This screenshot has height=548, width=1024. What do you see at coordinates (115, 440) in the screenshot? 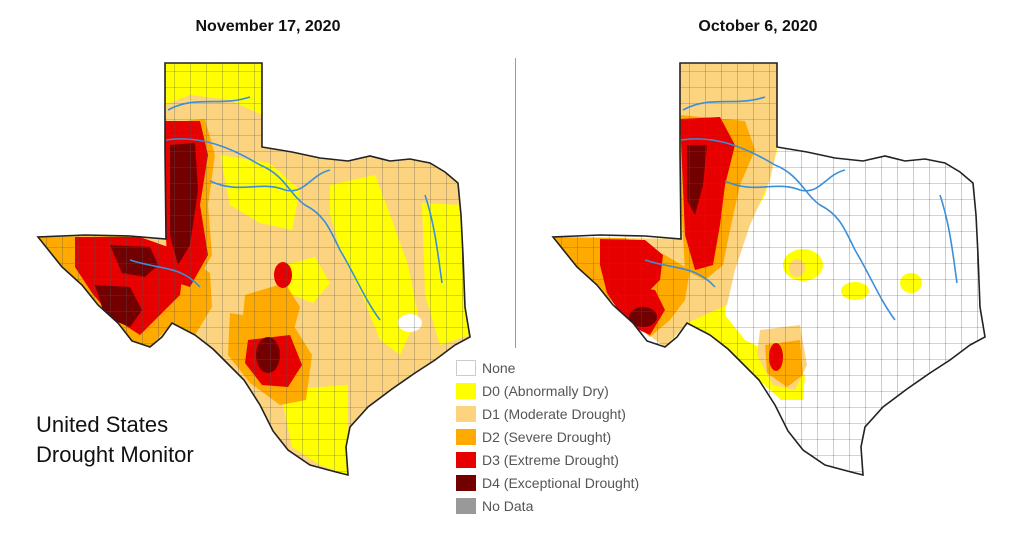
I see `drought-monitor-label: United States Drought Monitor` at bounding box center [115, 440].